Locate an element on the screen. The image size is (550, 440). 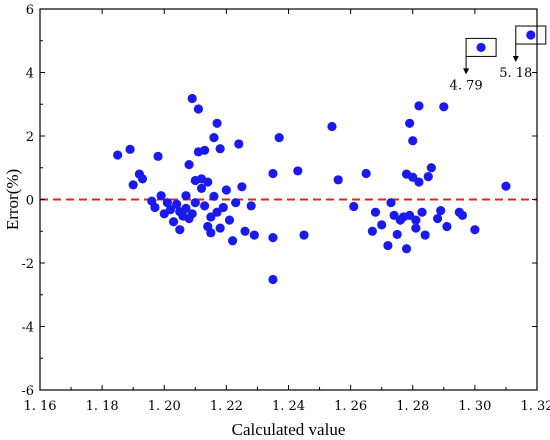
x-tick-label: 1. 22 is located at coordinates (226, 406).